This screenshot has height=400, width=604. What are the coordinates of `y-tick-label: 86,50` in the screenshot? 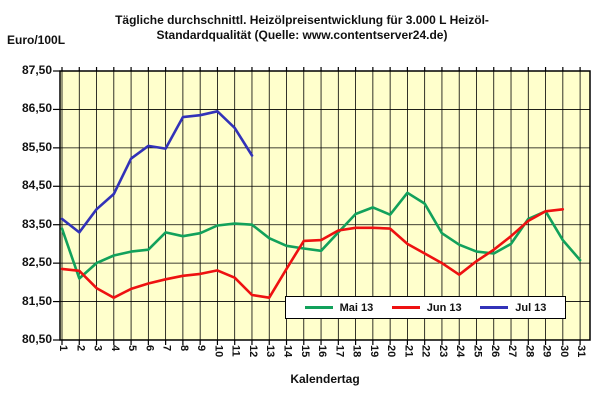 It's located at (36, 108).